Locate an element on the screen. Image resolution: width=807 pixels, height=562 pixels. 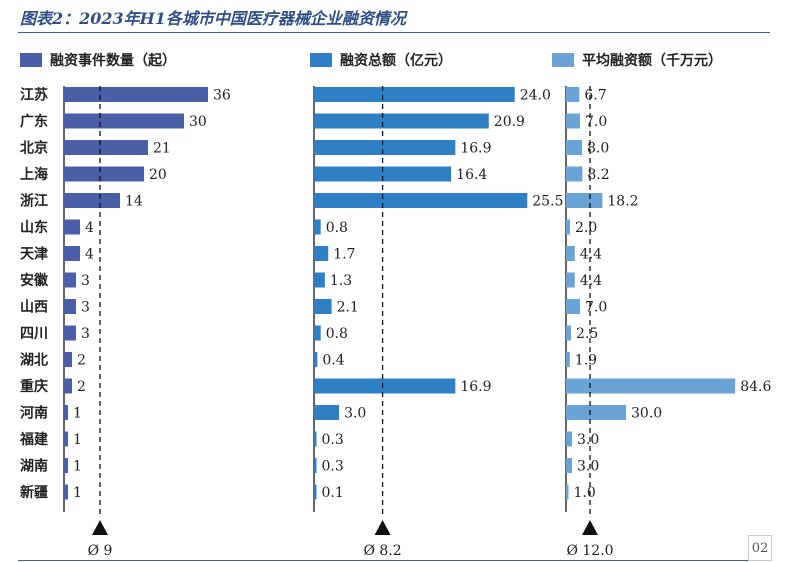
legend-swatch-average-amount is located at coordinates (563, 60).